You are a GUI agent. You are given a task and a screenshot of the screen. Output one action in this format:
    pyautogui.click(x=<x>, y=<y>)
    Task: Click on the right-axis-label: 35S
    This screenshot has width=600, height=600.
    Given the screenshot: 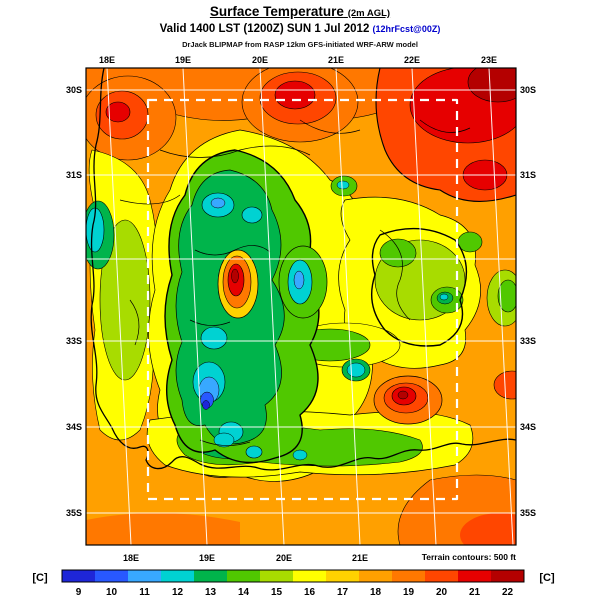 What is the action you would take?
    pyautogui.click(x=528, y=513)
    